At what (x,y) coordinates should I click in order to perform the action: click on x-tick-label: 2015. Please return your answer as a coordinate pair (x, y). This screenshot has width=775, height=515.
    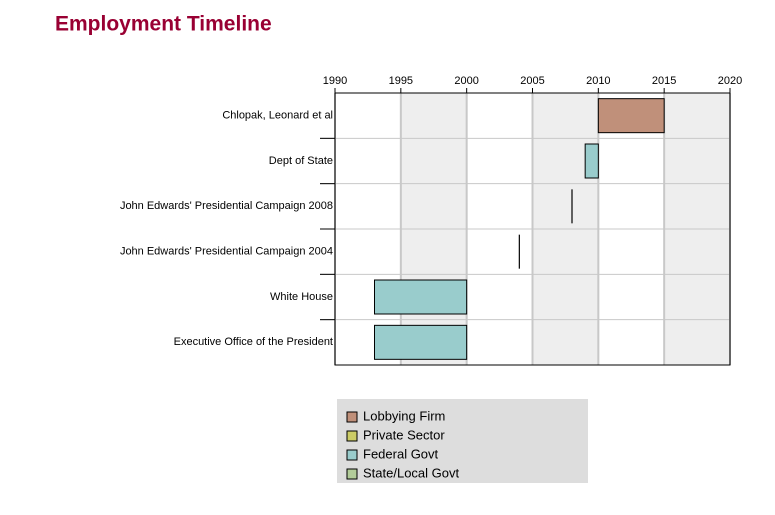
    Looking at the image, I should click on (664, 81).